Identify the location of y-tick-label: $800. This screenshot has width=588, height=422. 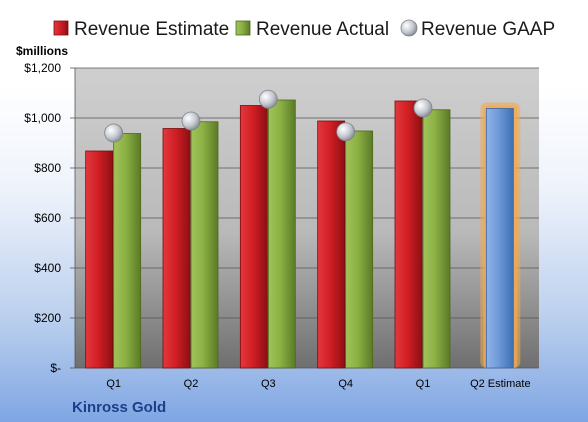
(47, 168).